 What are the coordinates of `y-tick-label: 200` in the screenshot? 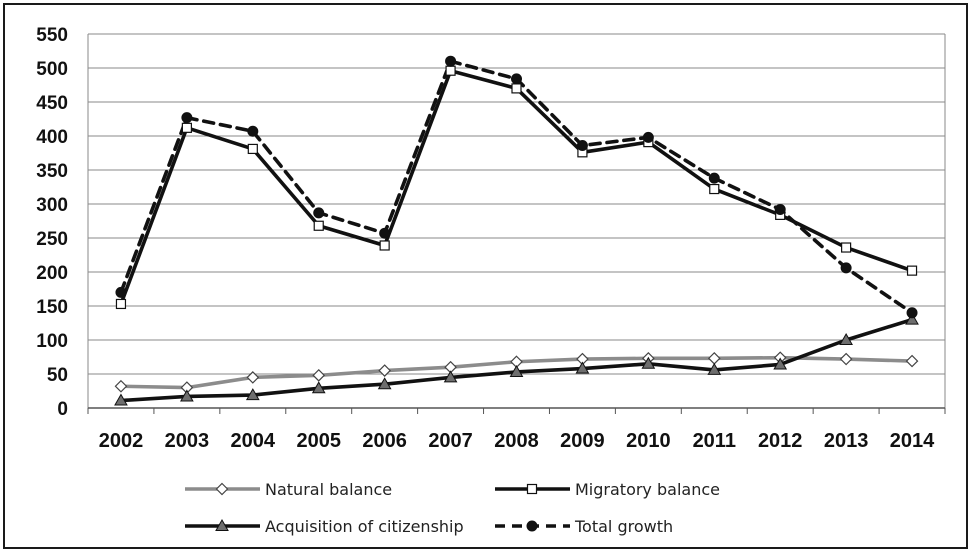 It's located at (52, 273).